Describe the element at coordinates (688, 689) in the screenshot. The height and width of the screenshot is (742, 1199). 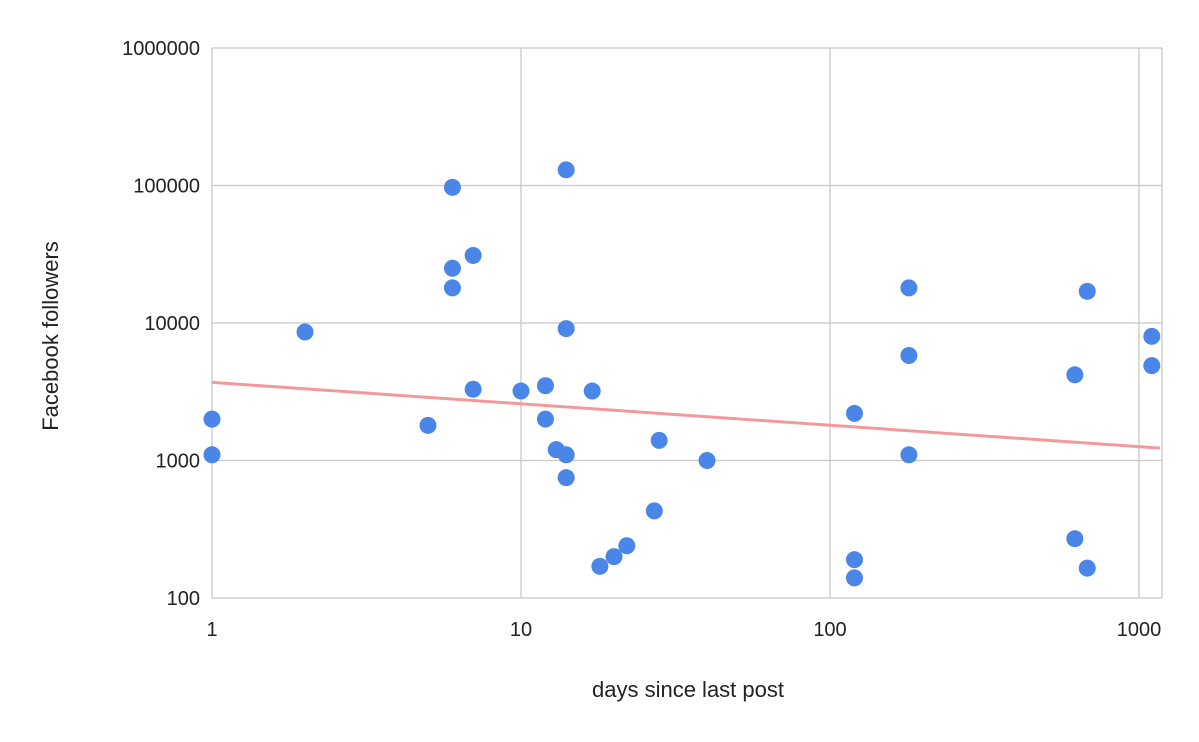
I see `x-axis-title: days since last post` at that location.